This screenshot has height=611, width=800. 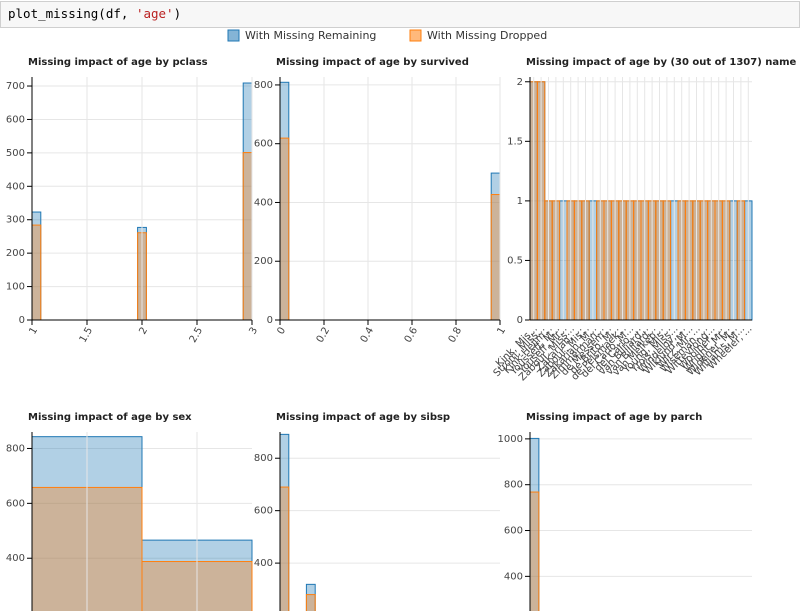 I want to click on x-tick-label: 0.8, so click(x=455, y=335).